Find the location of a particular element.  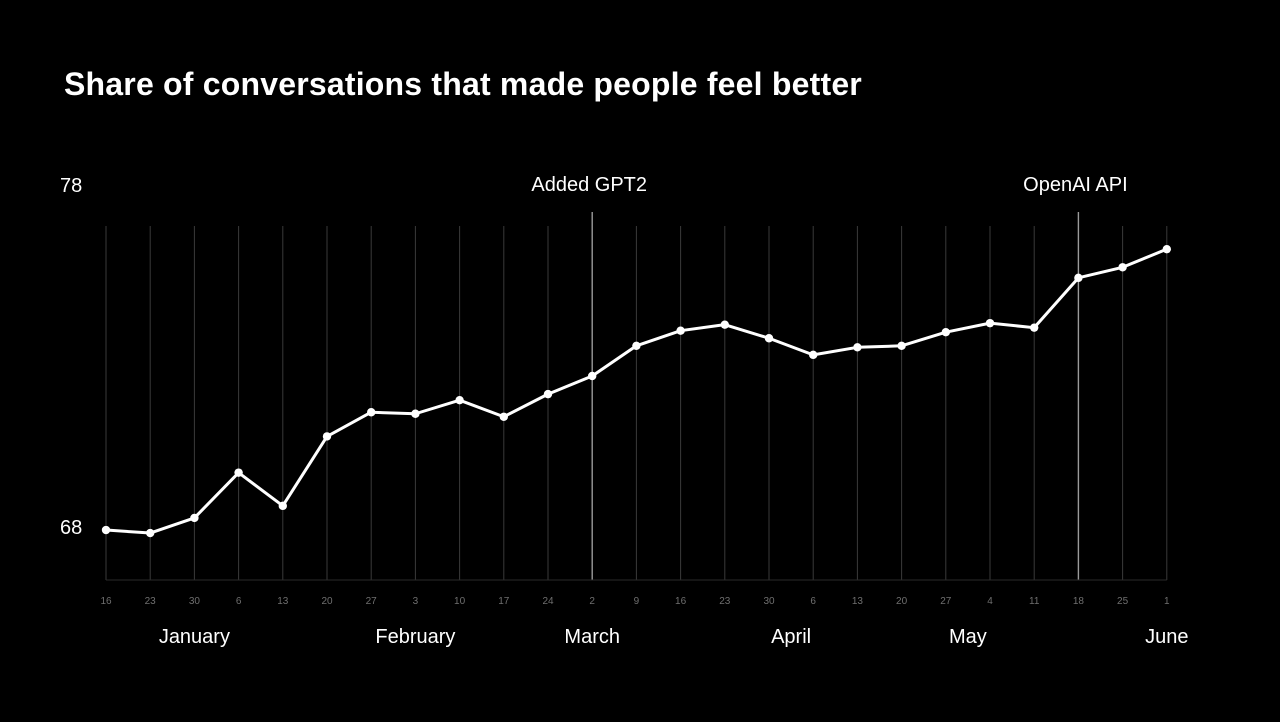

x-tick-label: 2 is located at coordinates (592, 601).